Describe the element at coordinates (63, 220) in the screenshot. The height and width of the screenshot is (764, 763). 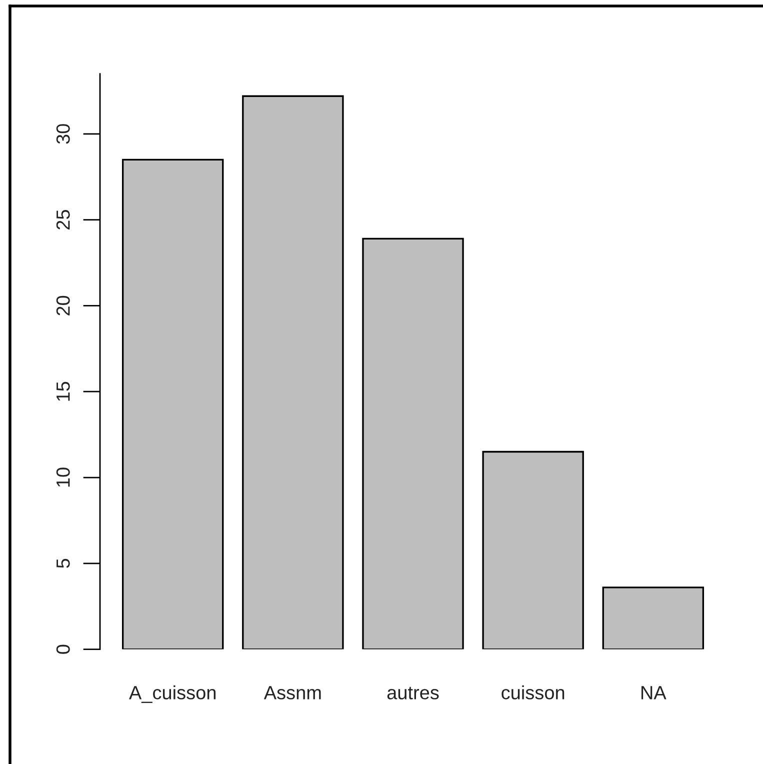
I see `y-tick-label: 25` at that location.